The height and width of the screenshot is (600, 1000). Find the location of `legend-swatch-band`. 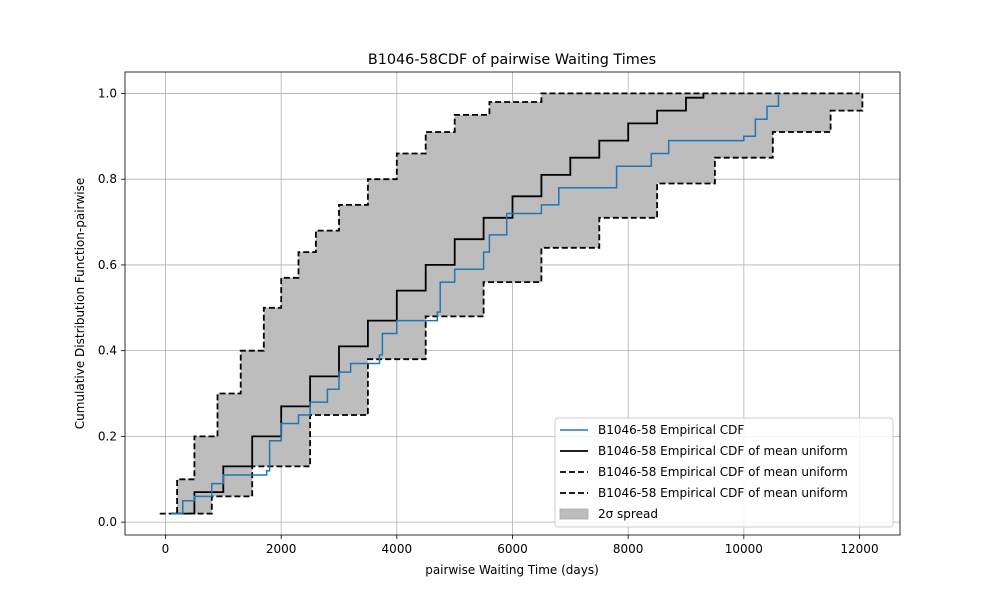

legend-swatch-band is located at coordinates (574, 514).